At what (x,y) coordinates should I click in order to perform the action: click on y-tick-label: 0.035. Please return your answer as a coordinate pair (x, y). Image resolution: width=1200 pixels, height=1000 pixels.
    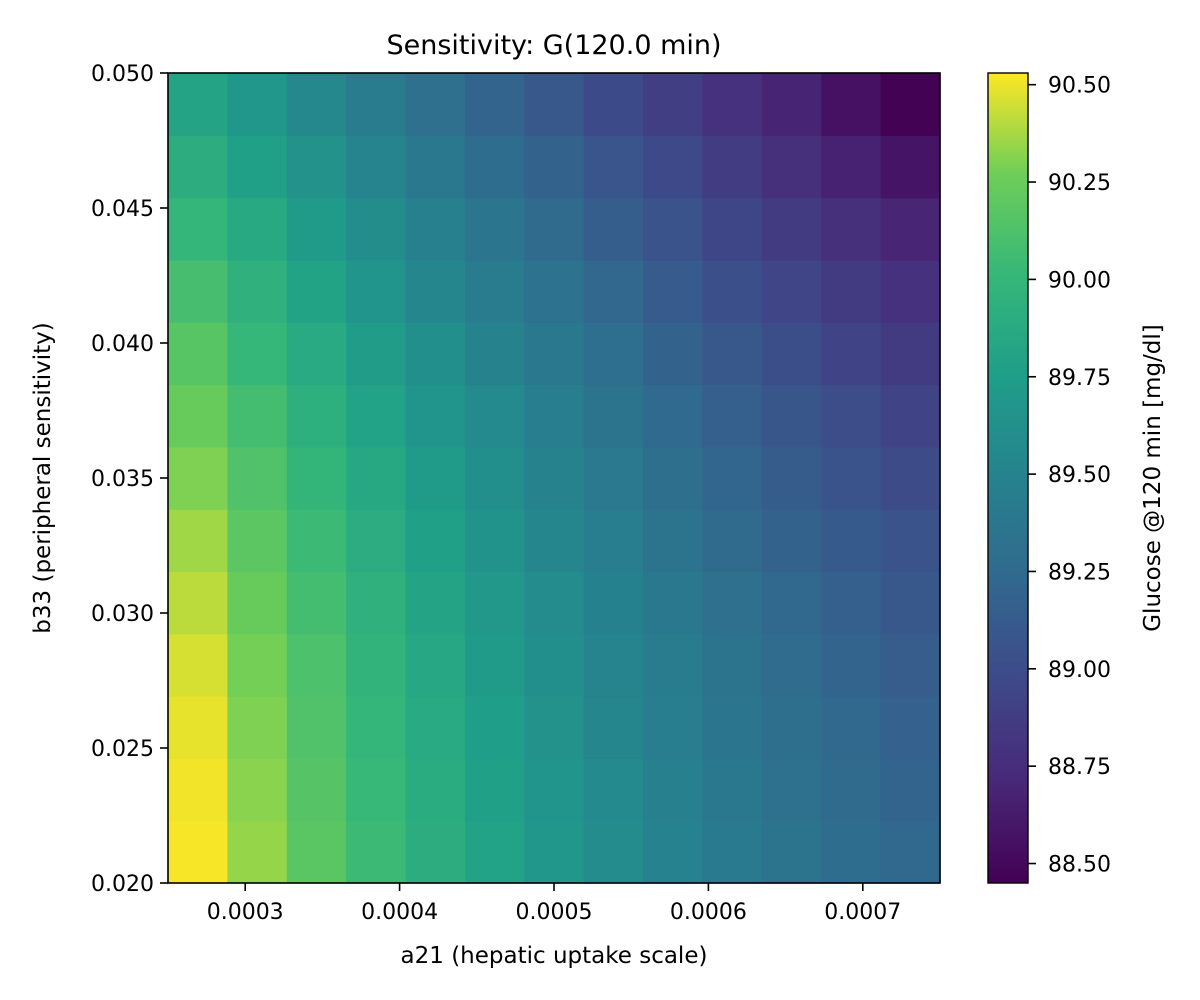
    Looking at the image, I should click on (122, 479).